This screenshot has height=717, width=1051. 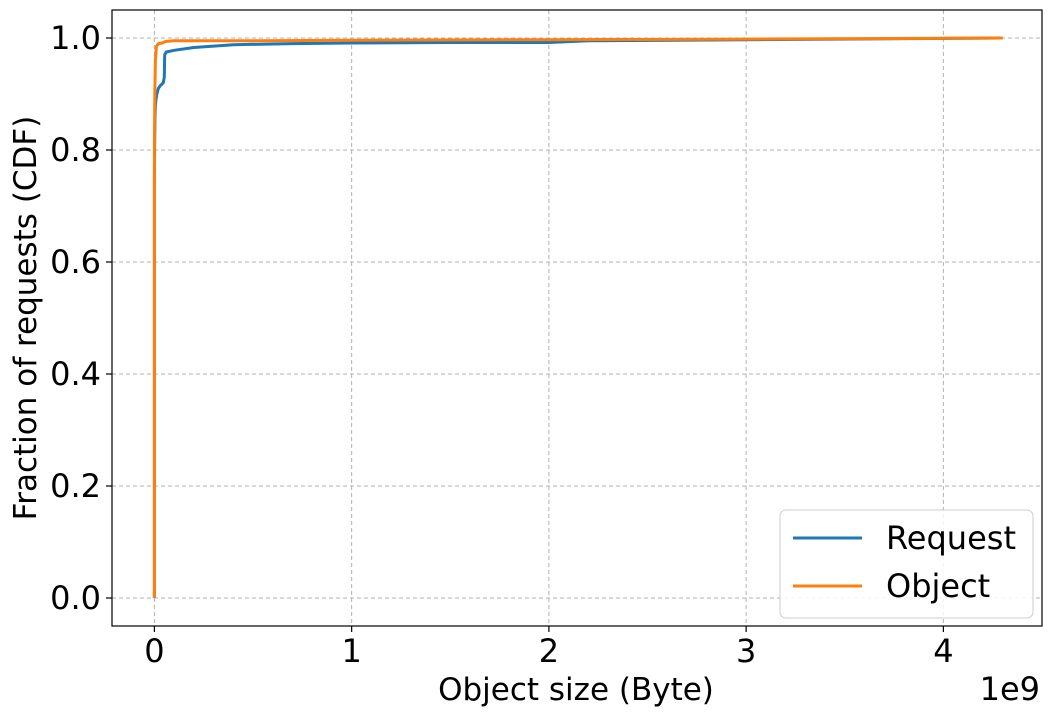 What do you see at coordinates (549, 651) in the screenshot?
I see `x-tick-label: 2` at bounding box center [549, 651].